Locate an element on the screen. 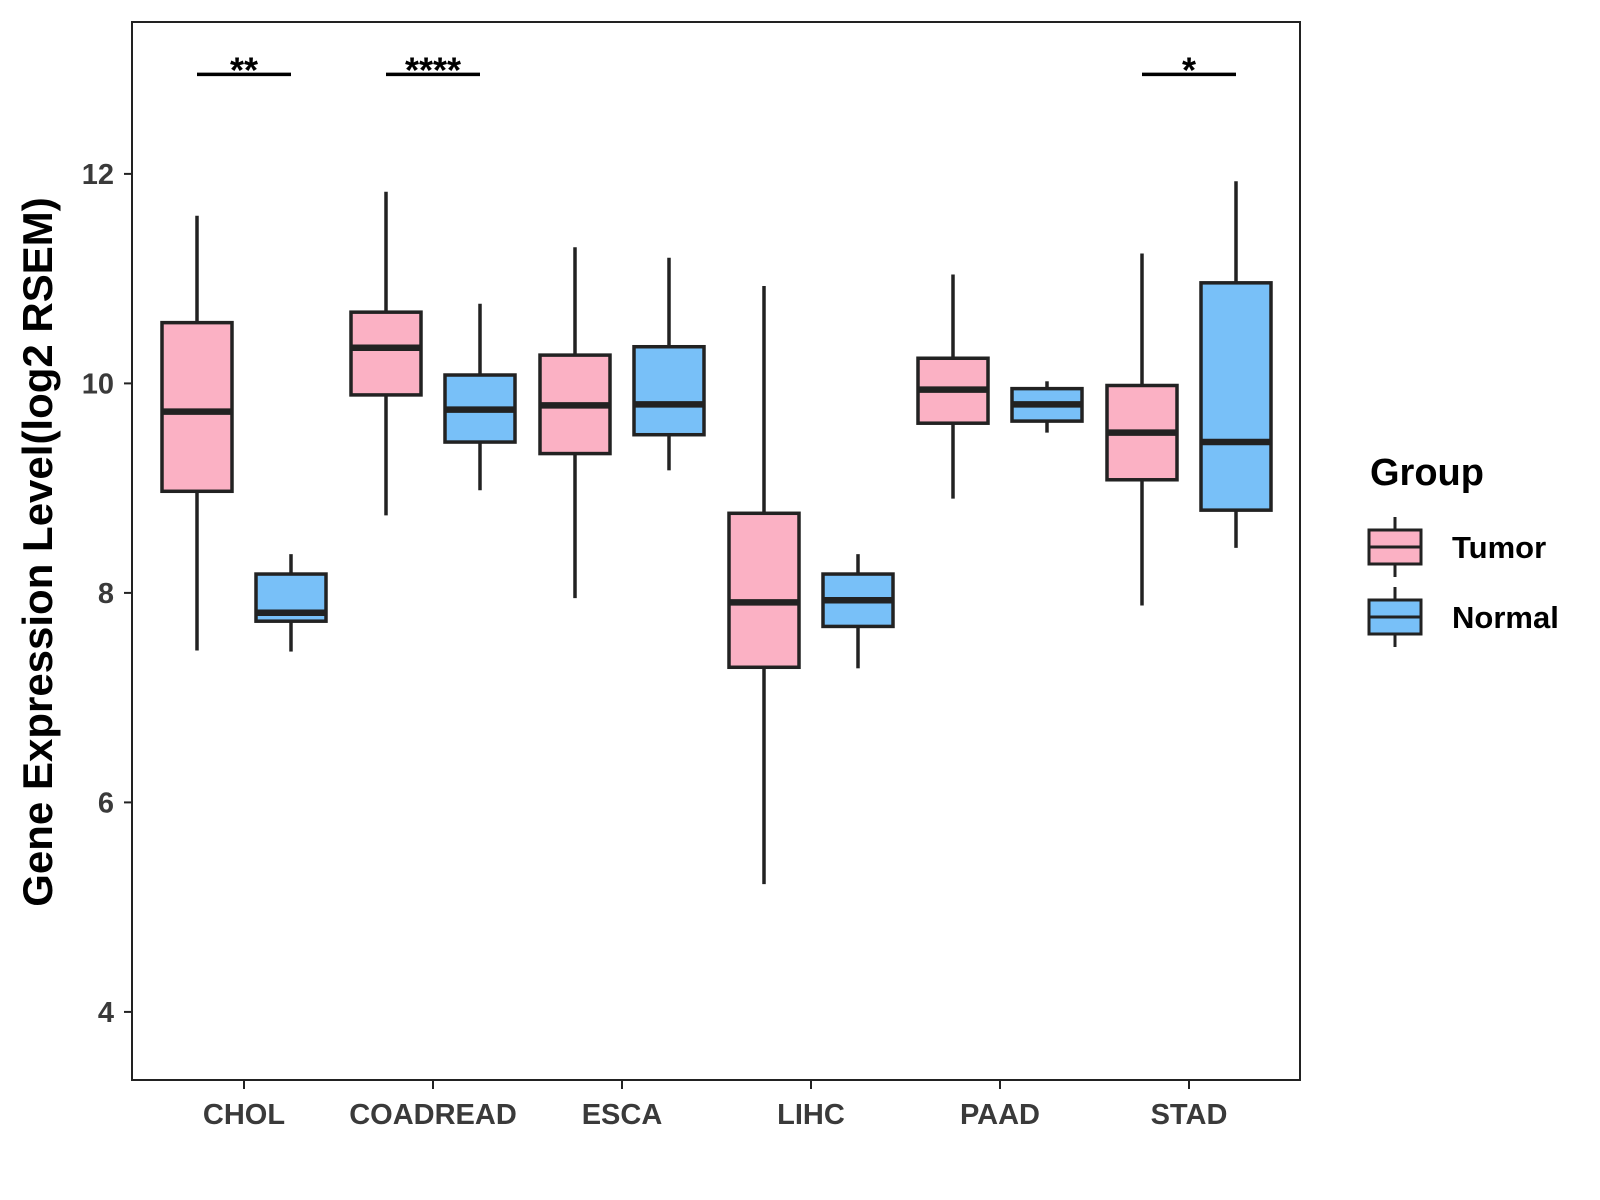 This screenshot has width=1600, height=1200. box-tumor-stad is located at coordinates (1142, 429).